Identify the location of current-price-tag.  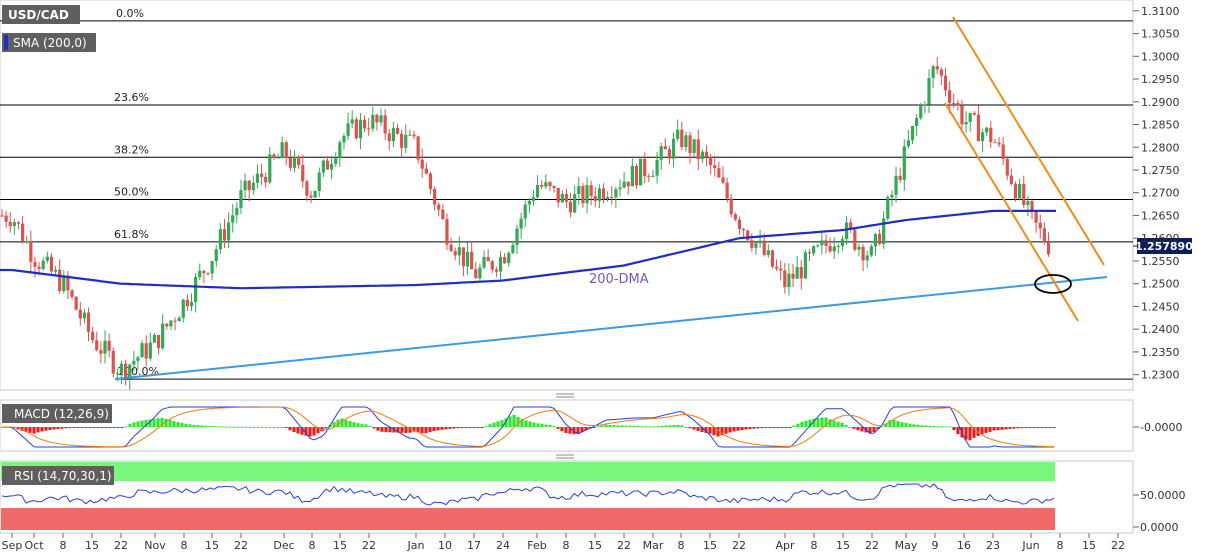
(1164, 246).